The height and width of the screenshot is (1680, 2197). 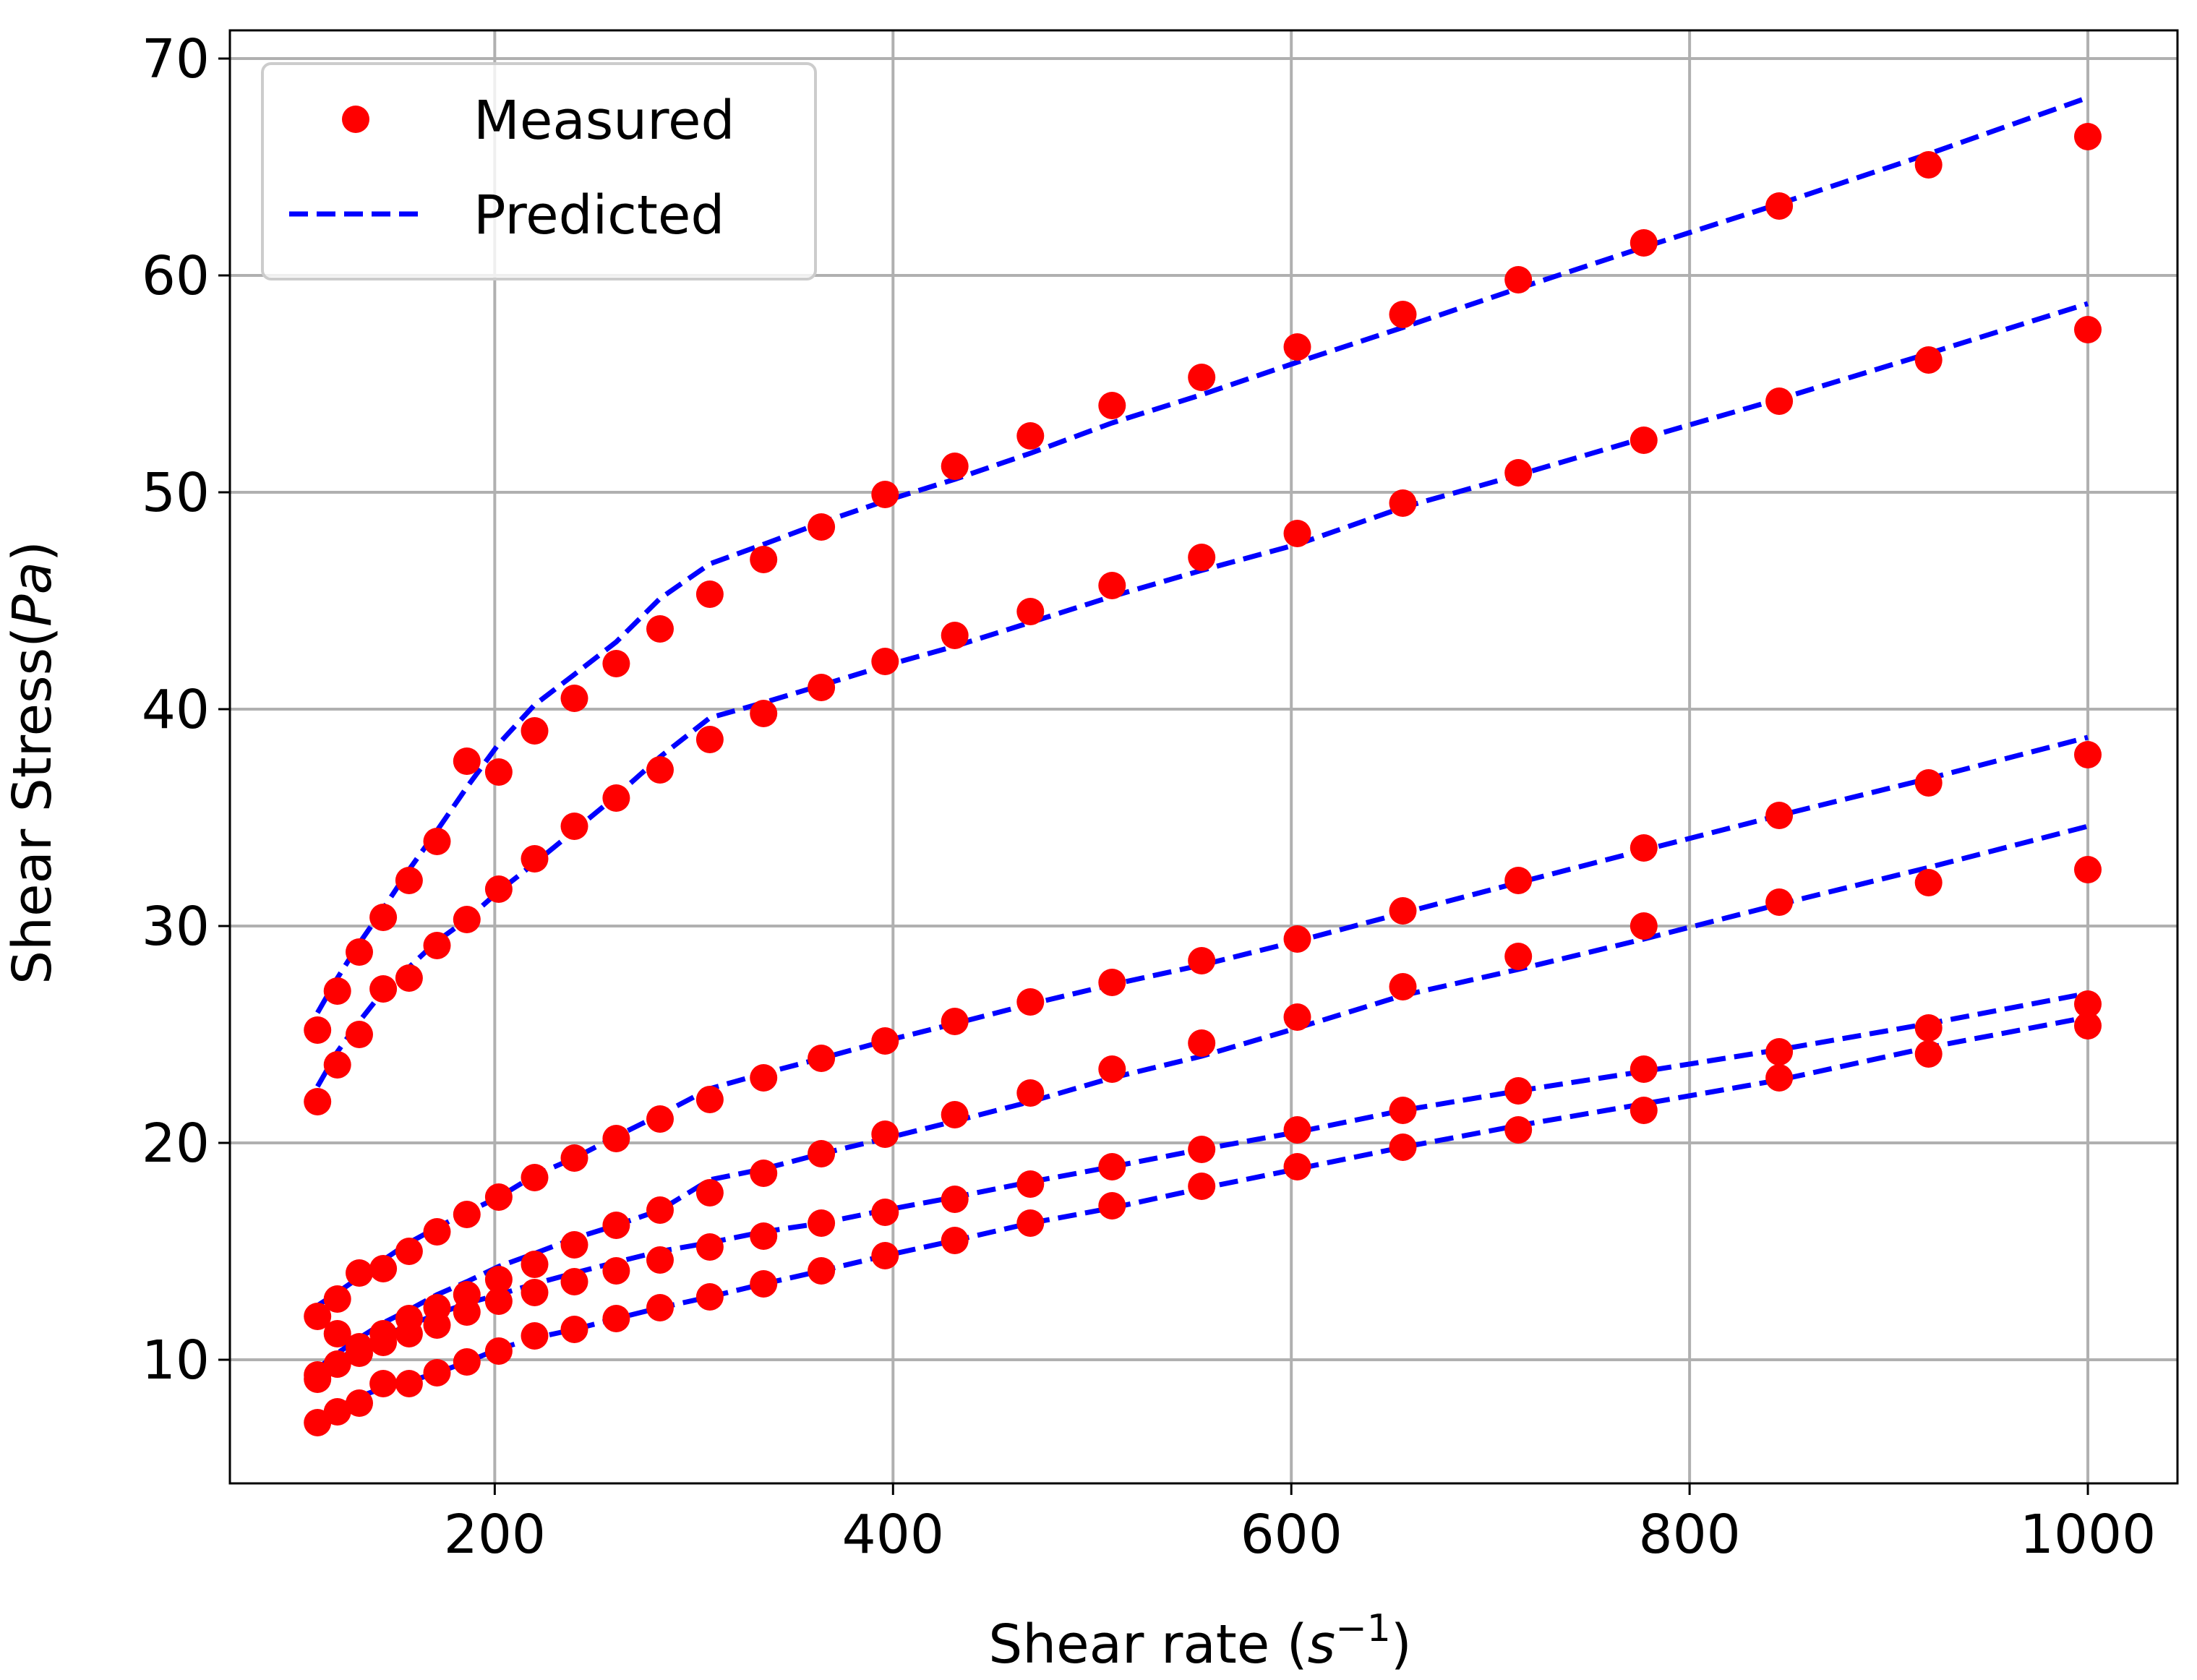 I want to click on y-axis-ticks: 10 20 30 40 50 60 70, so click(x=186, y=710).